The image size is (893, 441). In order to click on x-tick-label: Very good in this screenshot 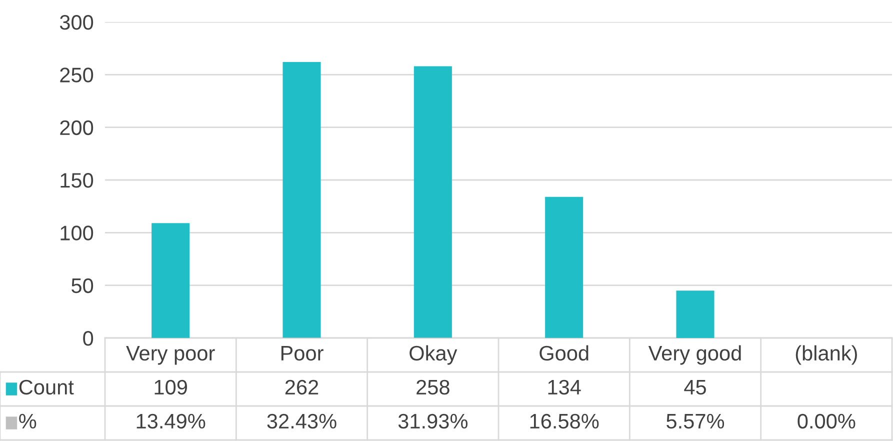, I will do `click(694, 355)`.